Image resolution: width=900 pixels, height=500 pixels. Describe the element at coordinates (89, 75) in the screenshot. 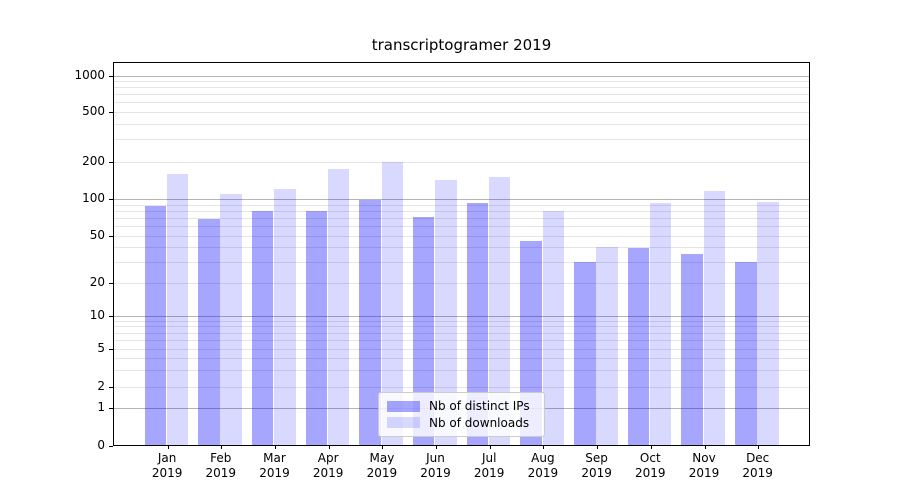

I see `y-tick-label: 1000` at that location.